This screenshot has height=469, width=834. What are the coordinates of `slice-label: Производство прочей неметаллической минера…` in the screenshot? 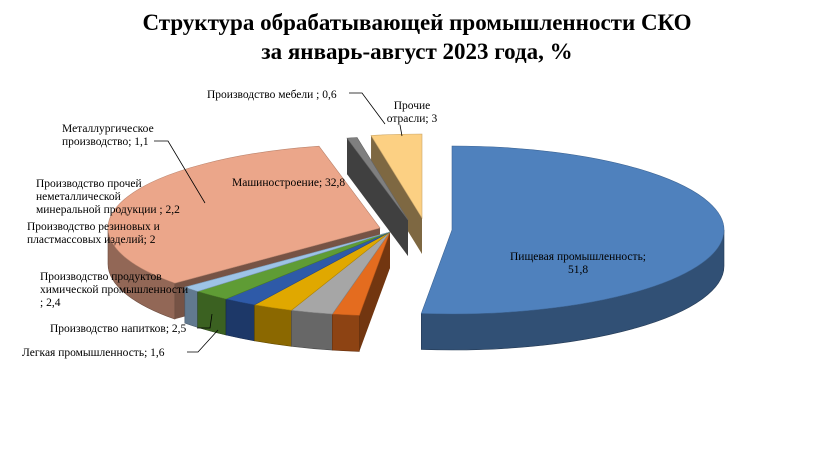 It's located at (108, 197).